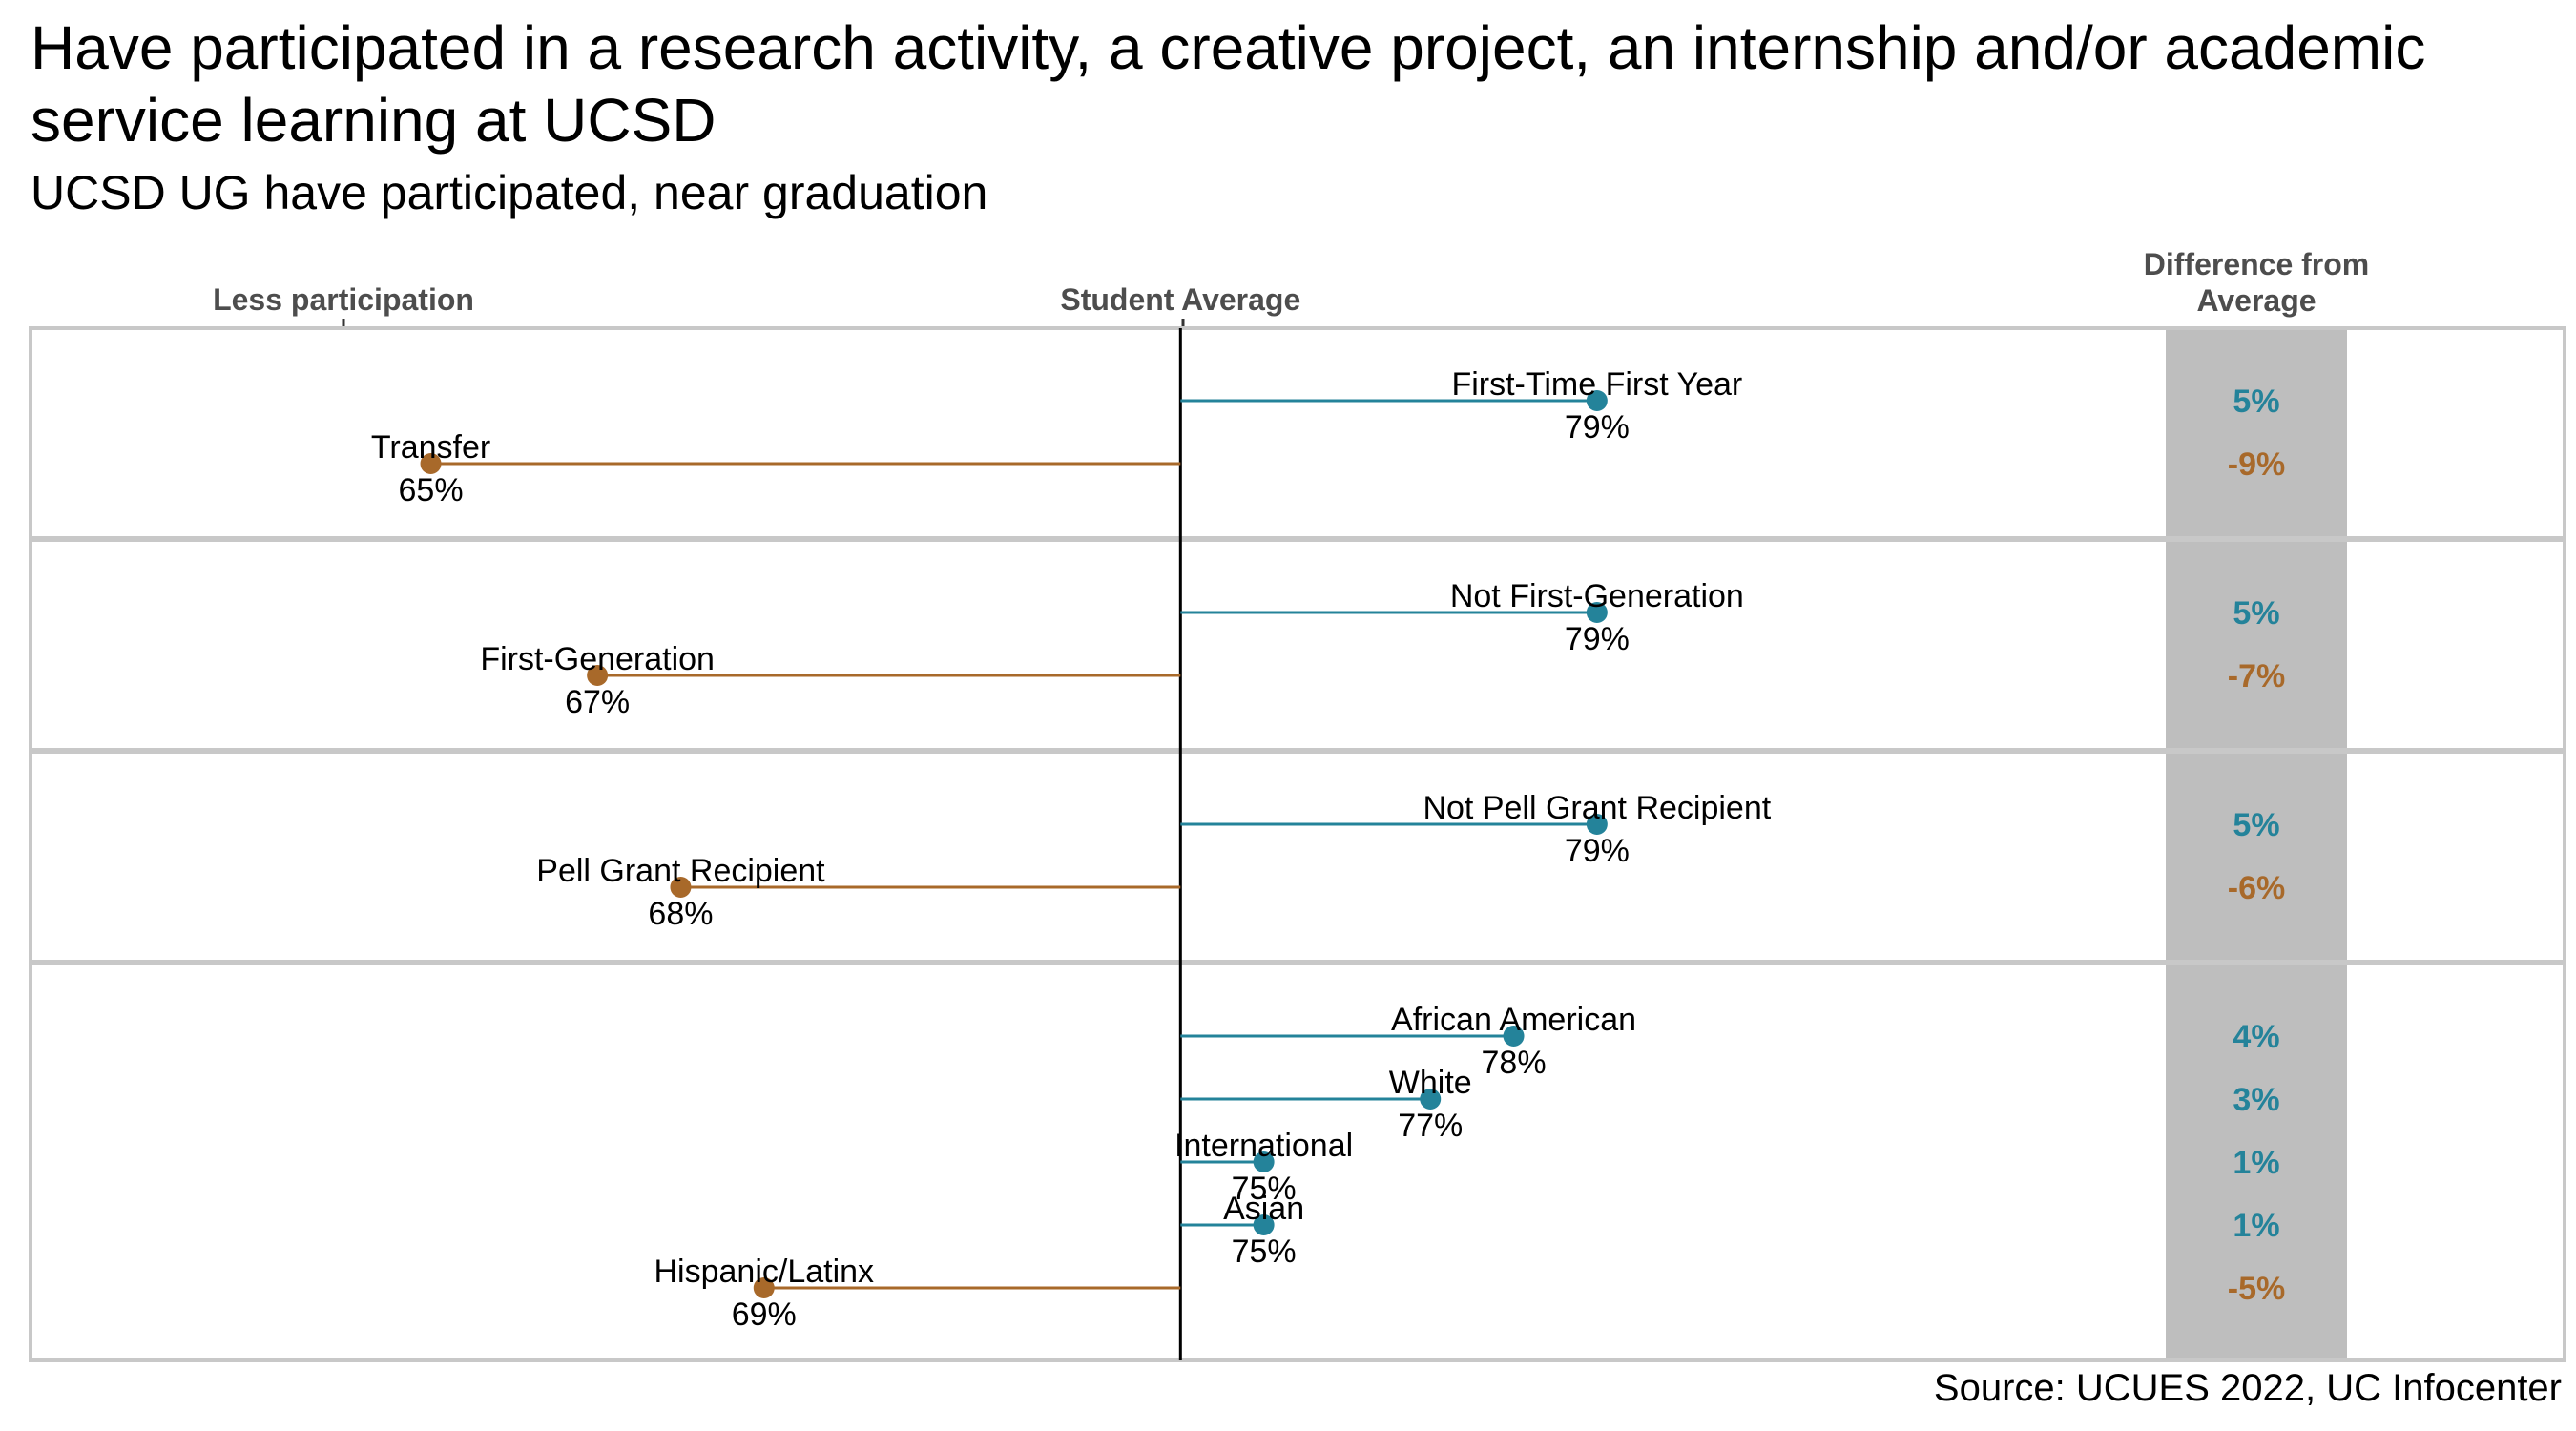 This screenshot has height=1431, width=2576. What do you see at coordinates (764, 1314) in the screenshot?
I see `value-label: 69%` at bounding box center [764, 1314].